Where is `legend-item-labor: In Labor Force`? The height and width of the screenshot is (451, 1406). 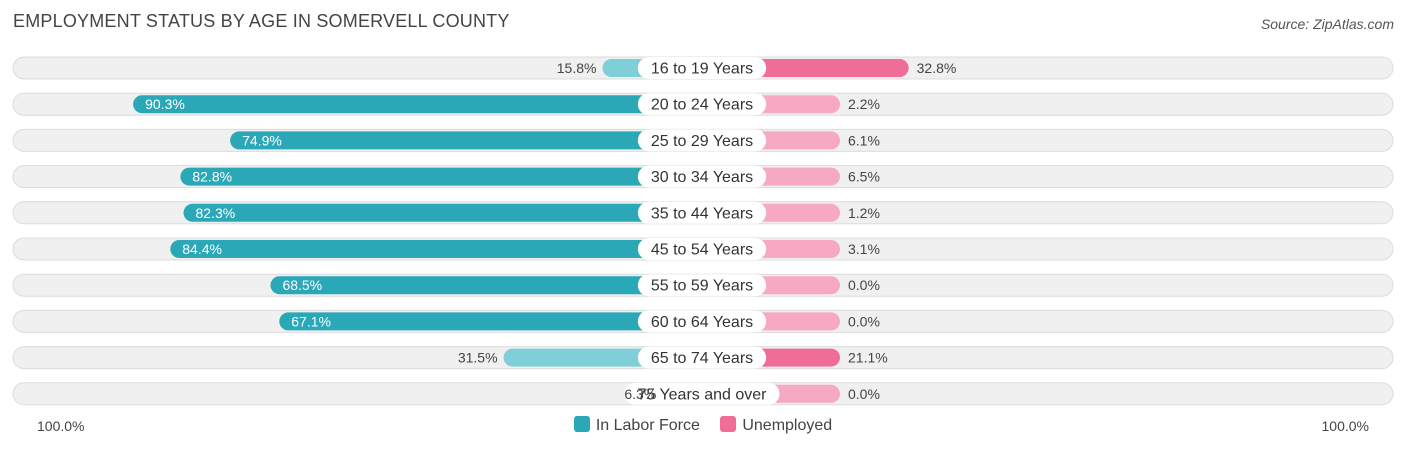 legend-item-labor: In Labor Force is located at coordinates (636, 425).